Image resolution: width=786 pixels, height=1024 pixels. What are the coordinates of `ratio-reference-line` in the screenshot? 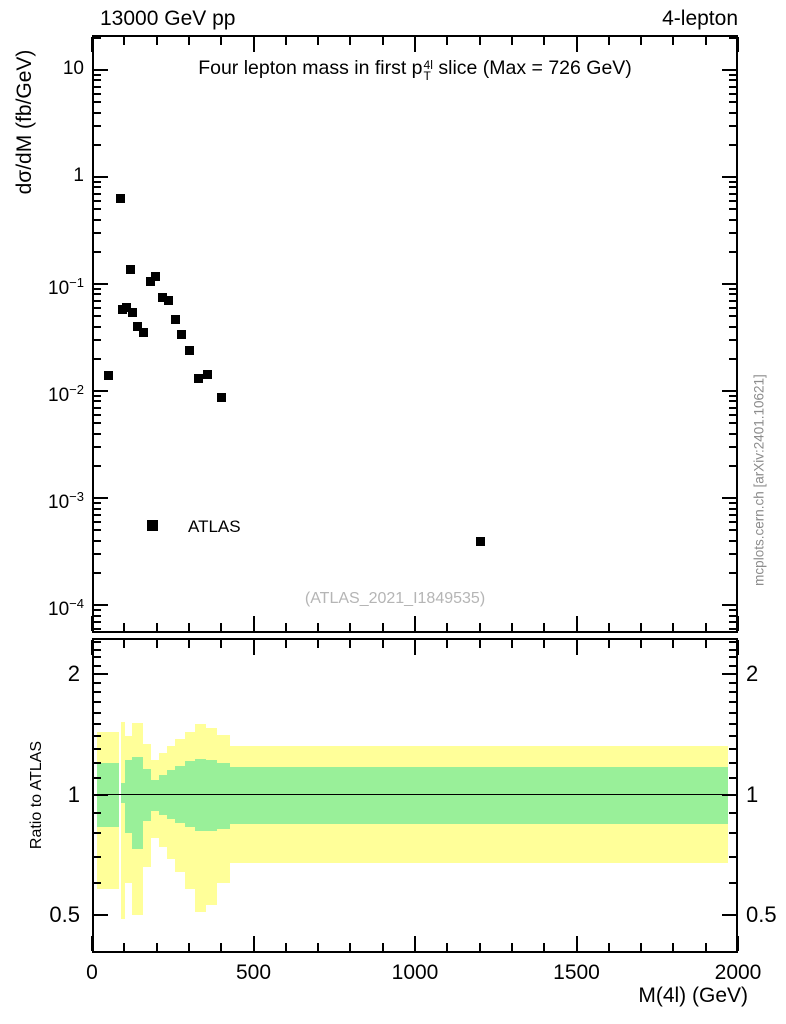 It's located at (415, 794).